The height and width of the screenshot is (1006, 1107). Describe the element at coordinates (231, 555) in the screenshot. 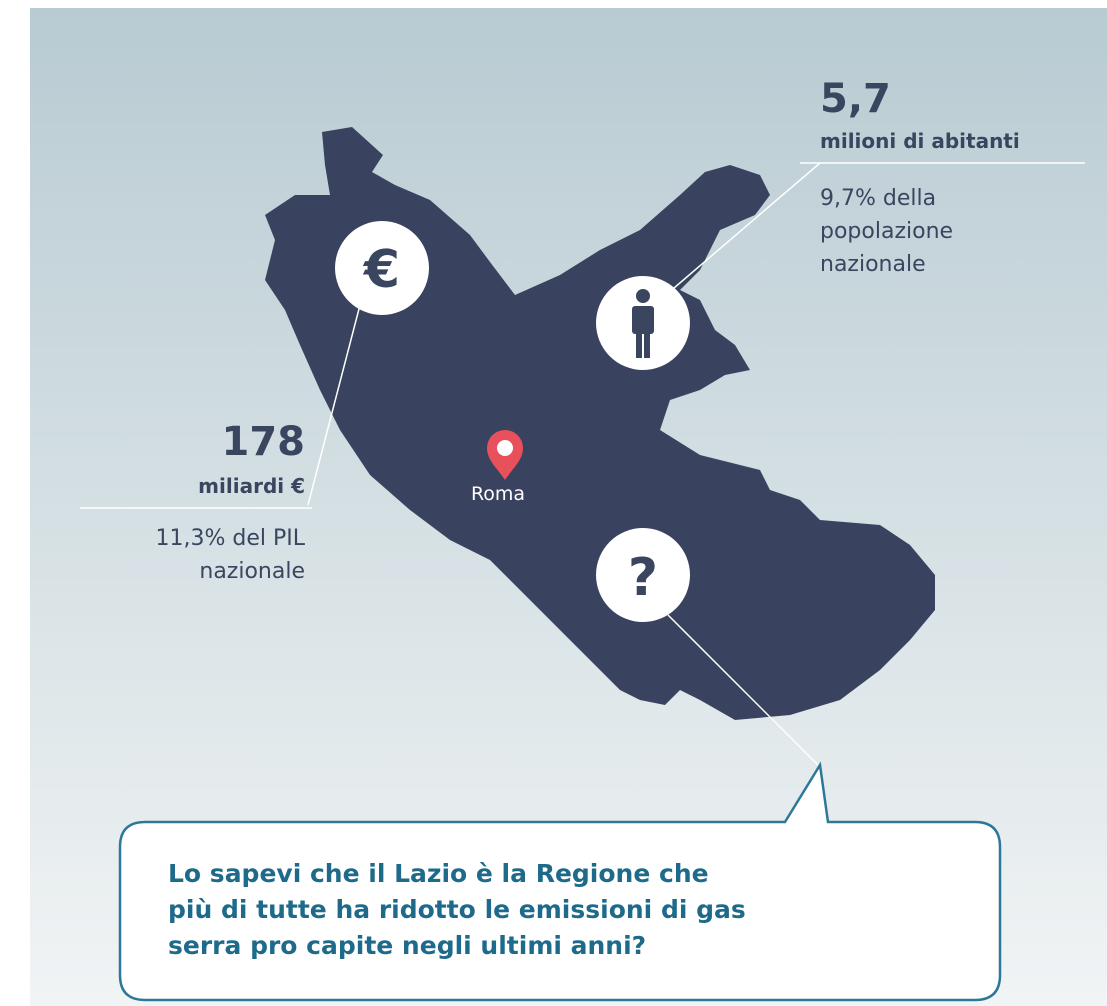

I see `gdp-note: 11,3% del PIL nazionale` at that location.